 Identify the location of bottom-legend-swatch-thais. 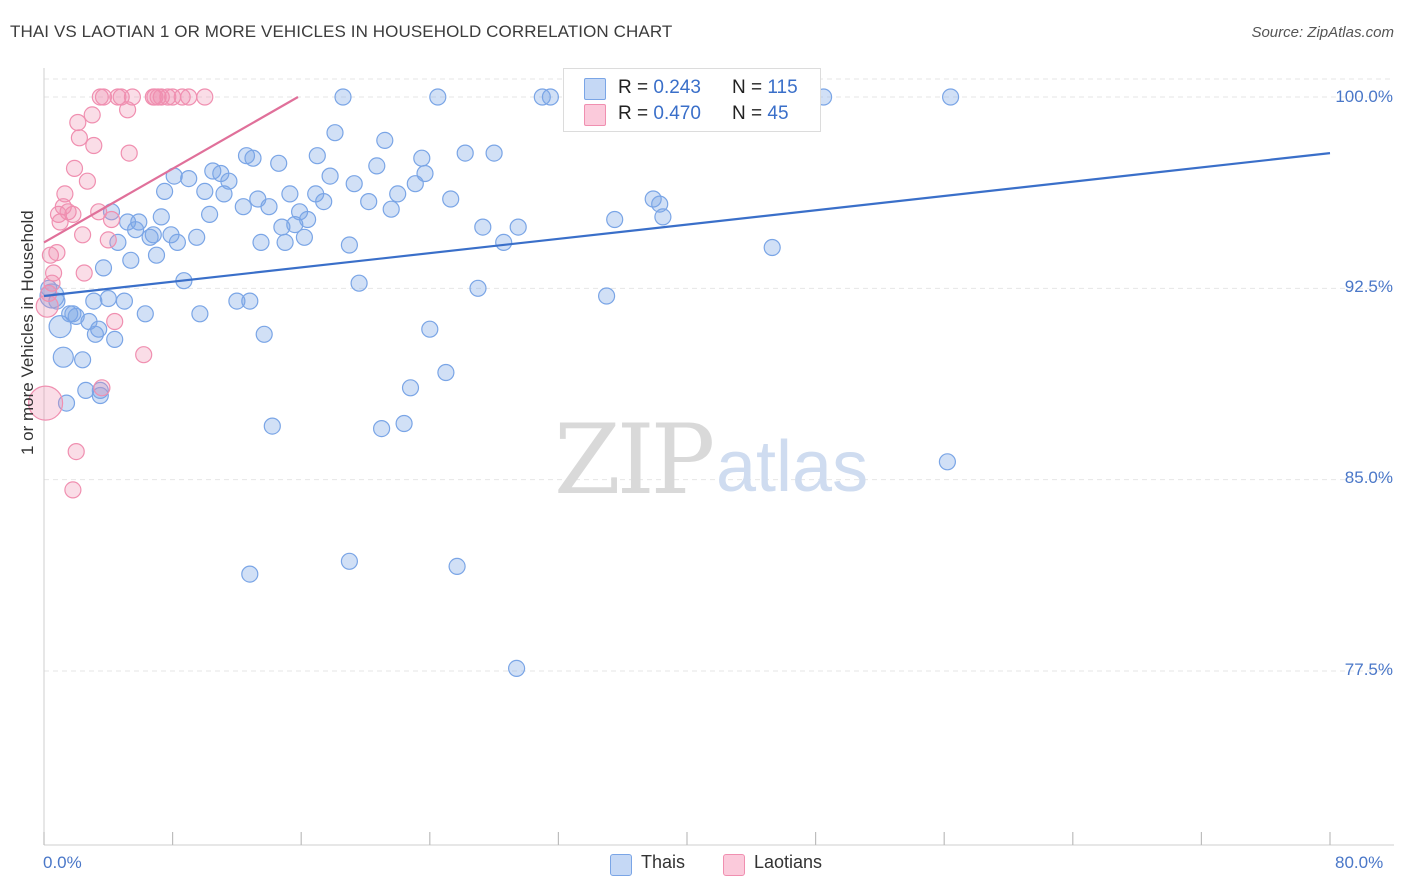
(621, 865).